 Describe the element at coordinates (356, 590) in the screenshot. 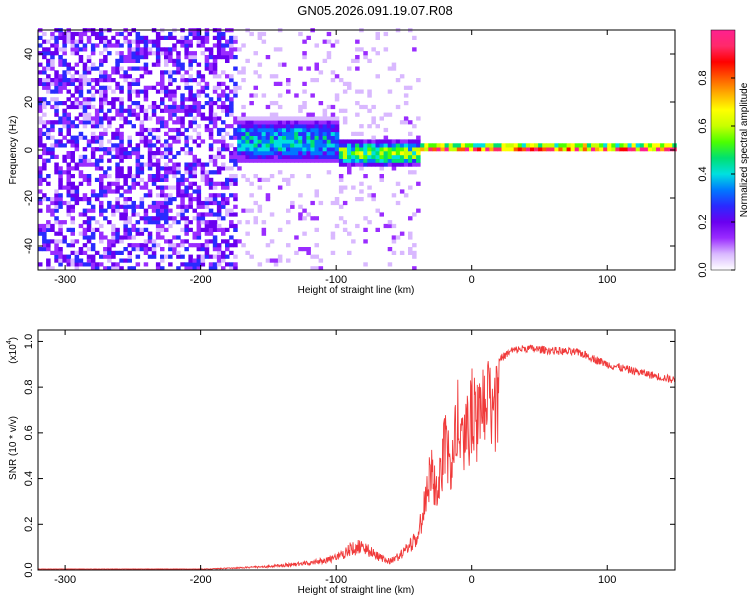

I see `snr-x-label: Height of straight line (km)` at that location.